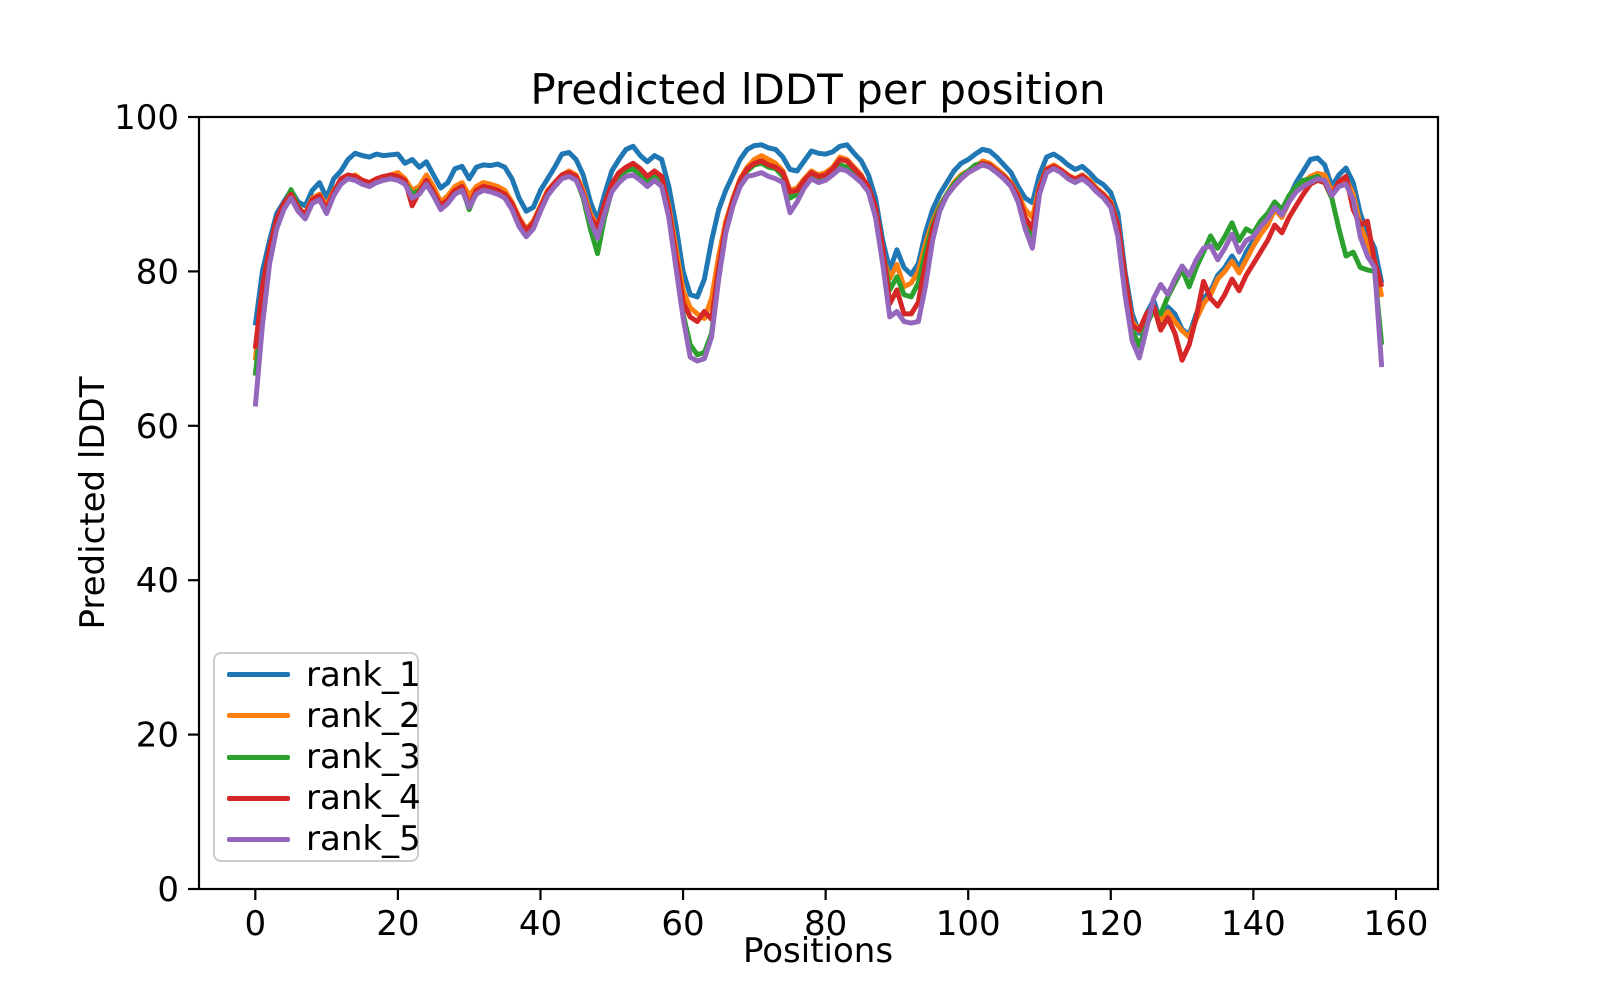 The width and height of the screenshot is (1600, 1000). I want to click on legend-entry: rank_3, so click(324, 756).